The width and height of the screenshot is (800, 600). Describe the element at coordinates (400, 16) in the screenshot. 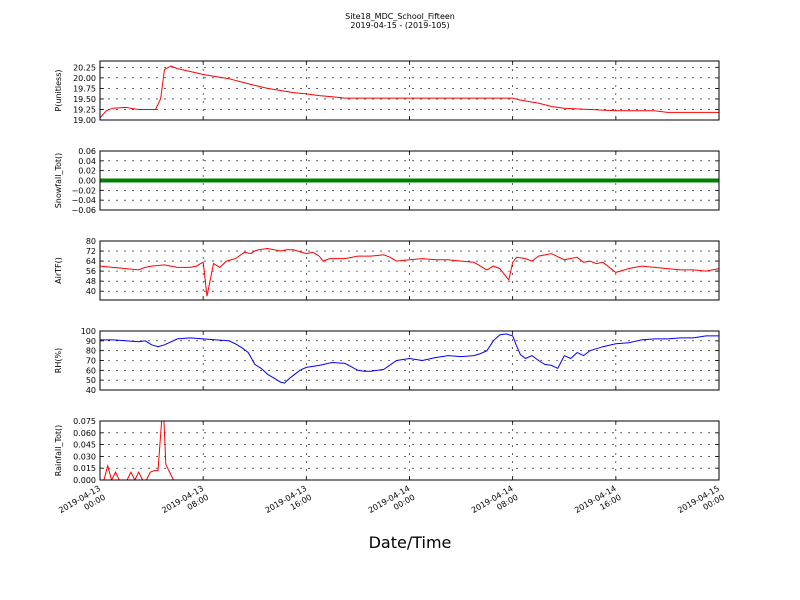

I see `chart-title: Site18_MDC_School_Fifteen` at that location.